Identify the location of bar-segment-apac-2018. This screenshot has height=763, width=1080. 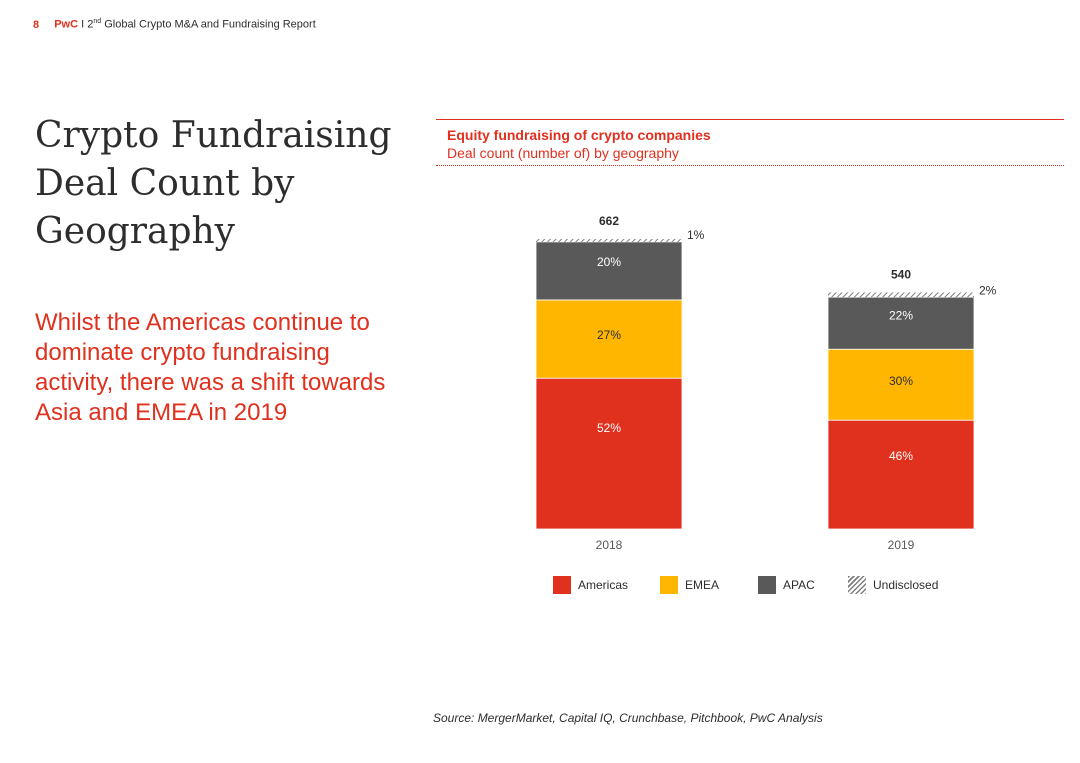
(609, 271).